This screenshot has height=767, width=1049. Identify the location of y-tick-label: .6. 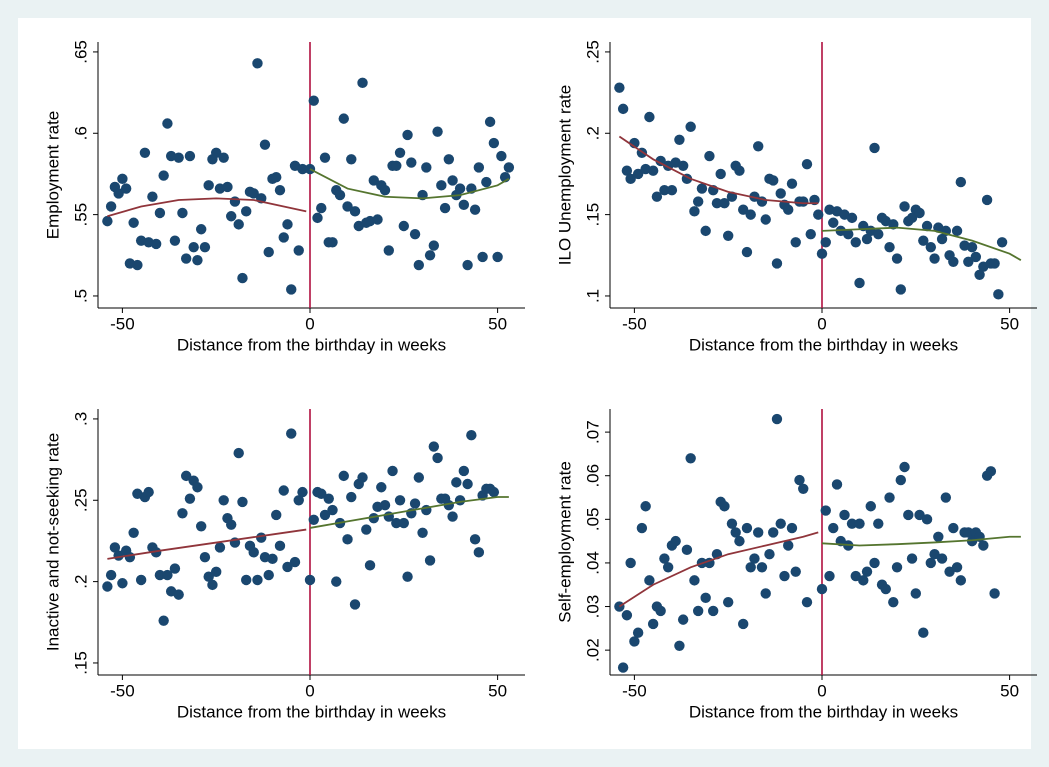
(80, 133).